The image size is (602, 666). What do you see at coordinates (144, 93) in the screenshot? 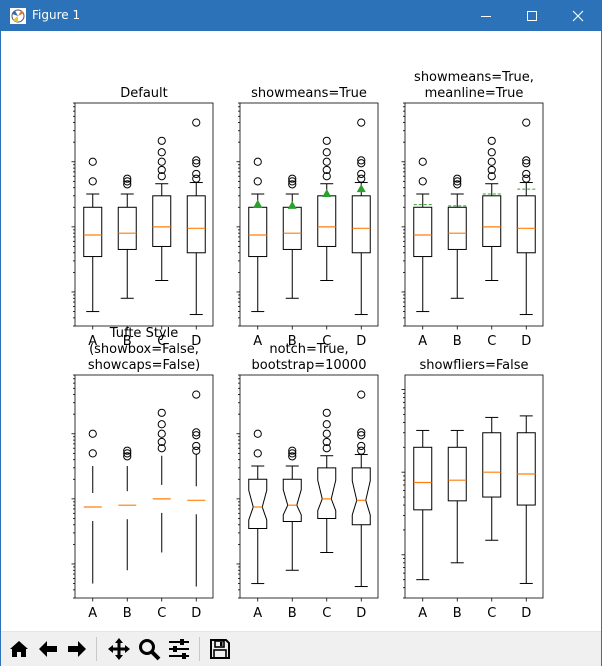
I see `subplot-title: Default` at bounding box center [144, 93].